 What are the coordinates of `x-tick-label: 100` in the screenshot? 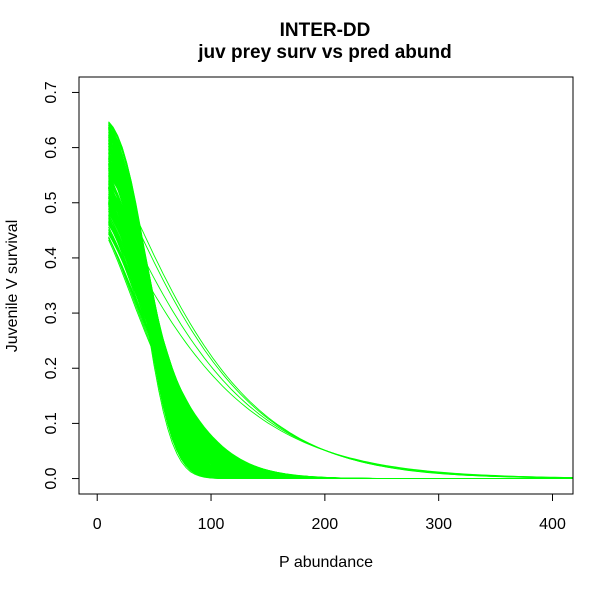 It's located at (211, 524).